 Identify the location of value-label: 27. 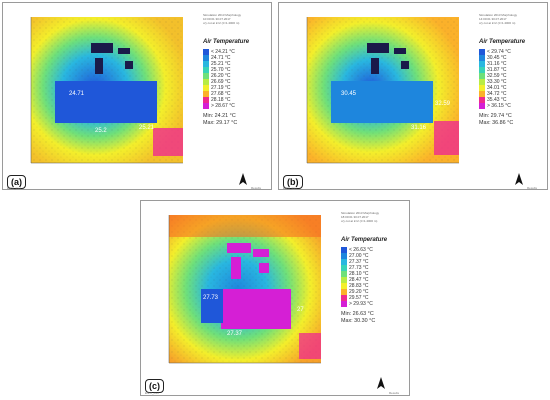
(300, 310).